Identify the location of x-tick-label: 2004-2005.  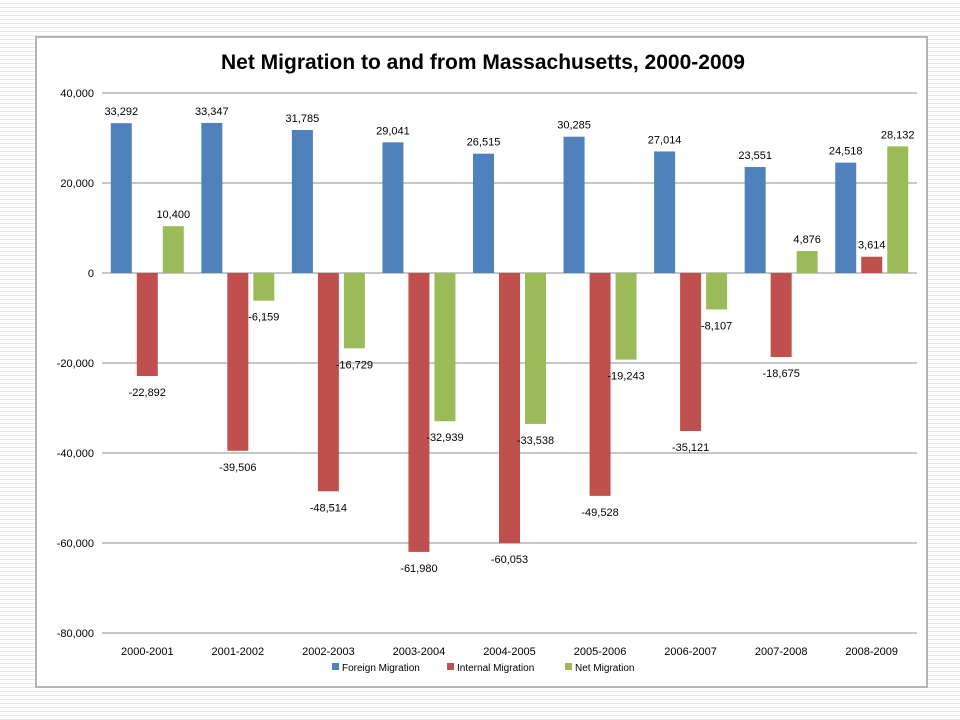
(509, 652).